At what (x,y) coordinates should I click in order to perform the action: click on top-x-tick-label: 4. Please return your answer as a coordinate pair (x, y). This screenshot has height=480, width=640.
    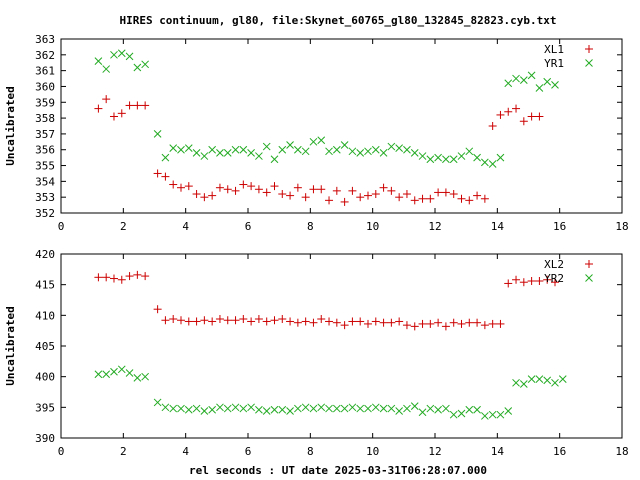
    Looking at the image, I should click on (185, 226).